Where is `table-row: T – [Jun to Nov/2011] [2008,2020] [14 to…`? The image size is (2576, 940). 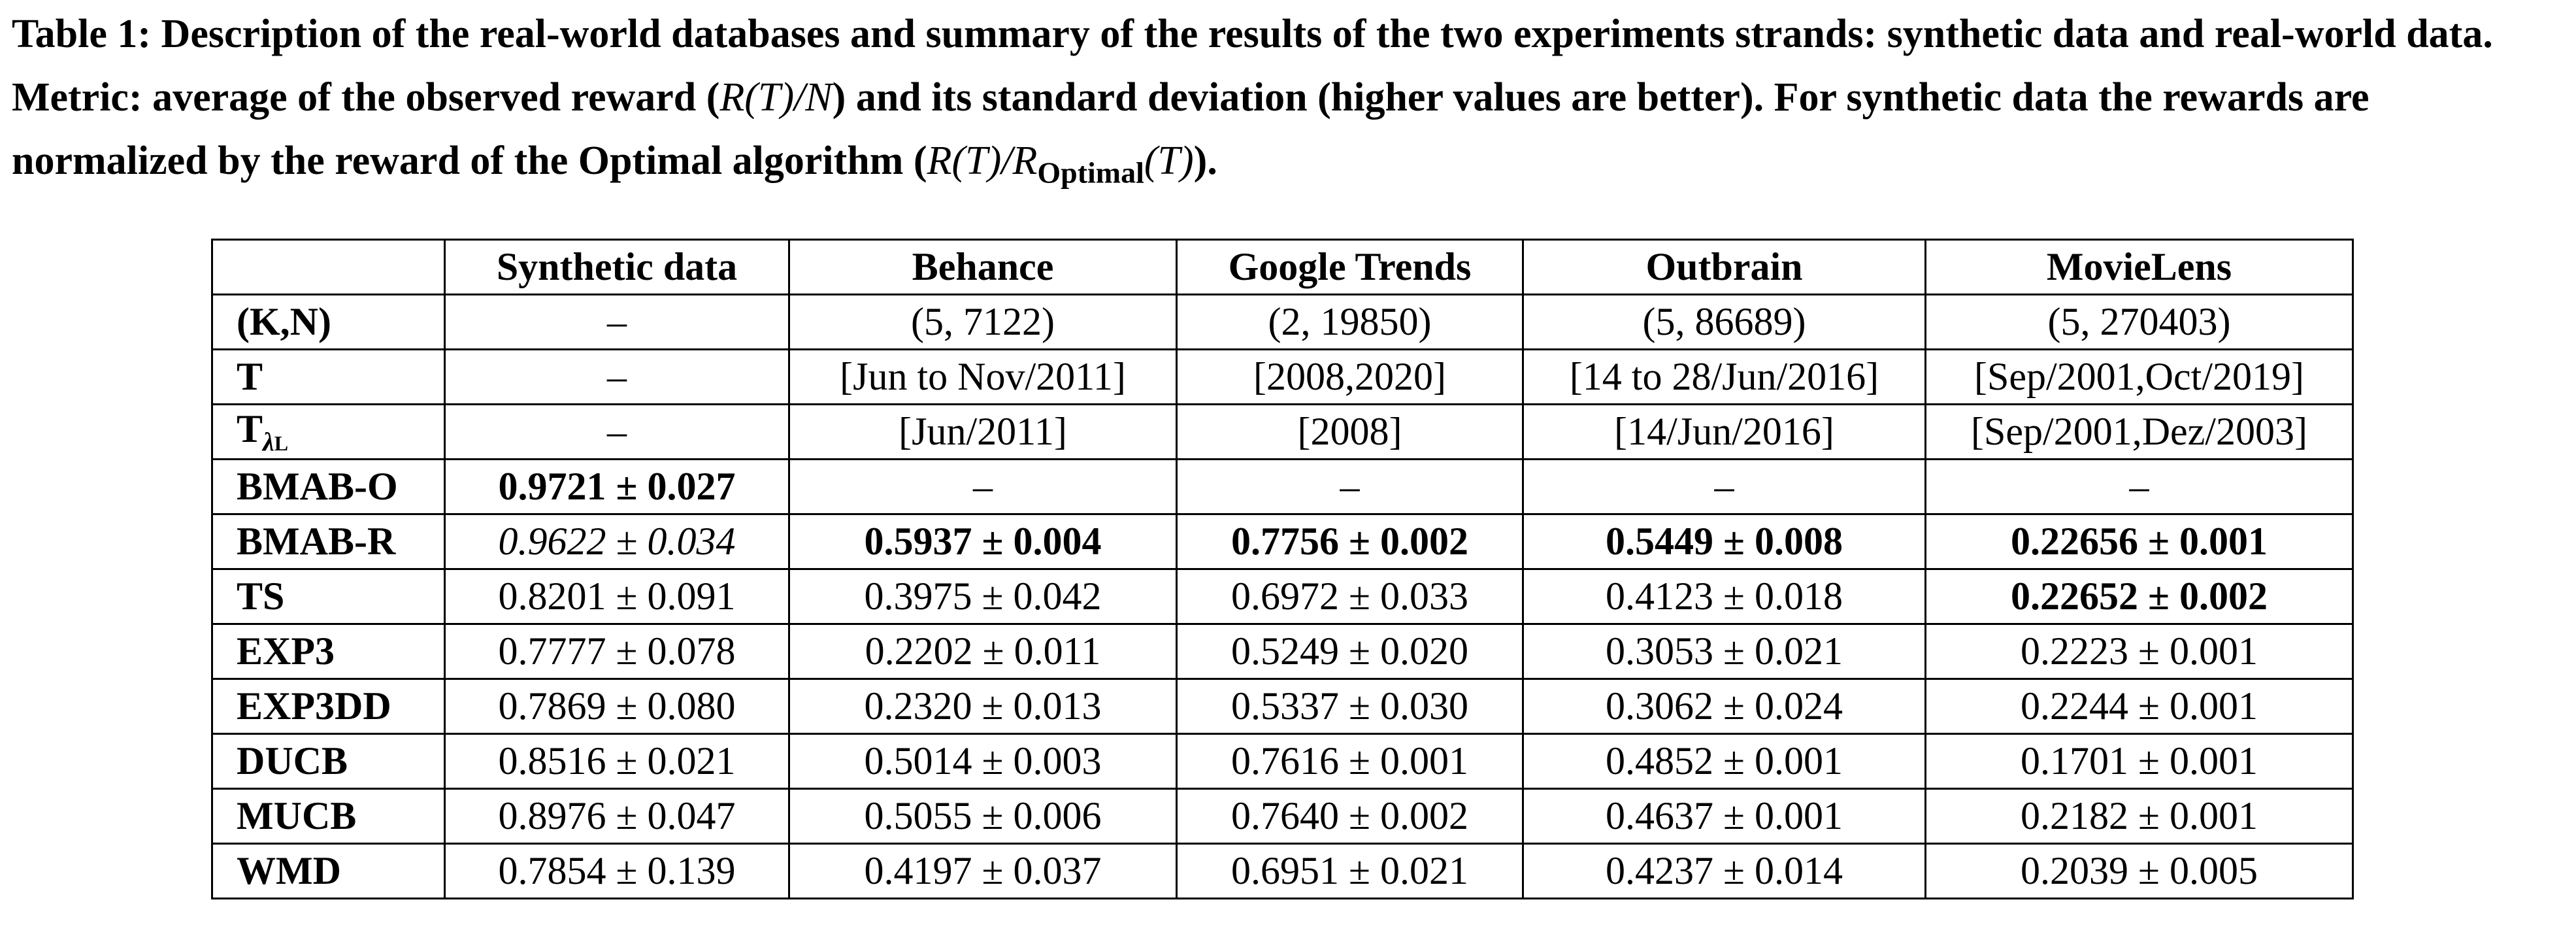
table-row: T – [Jun to Nov/2011] [2008,2020] [14 to… is located at coordinates (1282, 376).